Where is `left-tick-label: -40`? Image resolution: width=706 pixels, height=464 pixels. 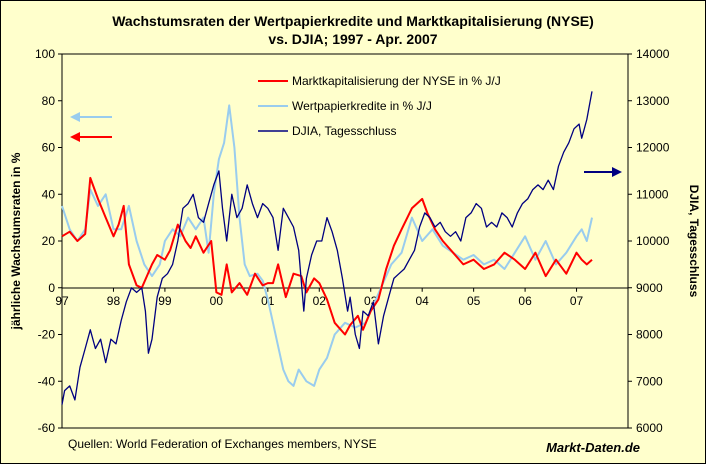 left-tick-label: -40 is located at coordinates (47, 381).